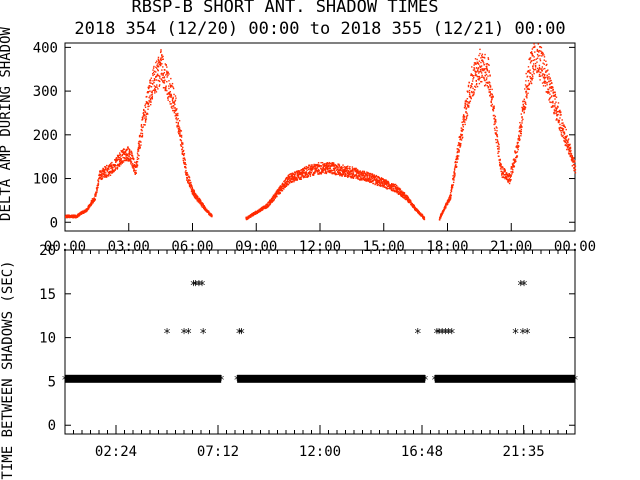  What do you see at coordinates (422, 452) in the screenshot?
I see `bottom-x-tick-label: 16:48` at bounding box center [422, 452].